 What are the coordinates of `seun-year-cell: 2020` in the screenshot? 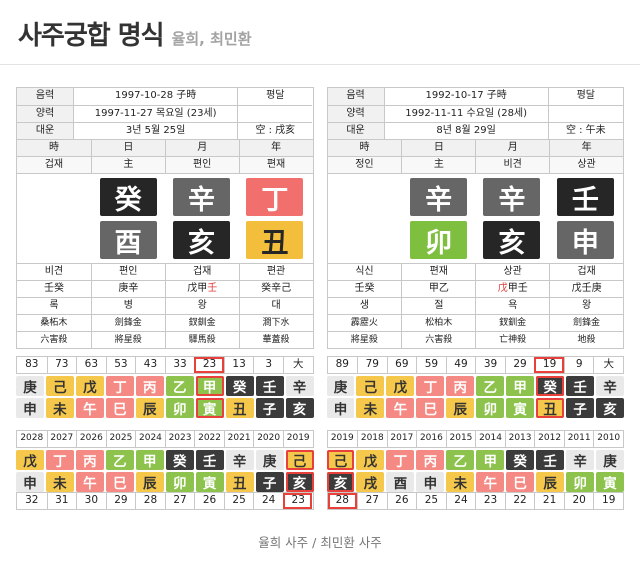 It's located at (268, 439).